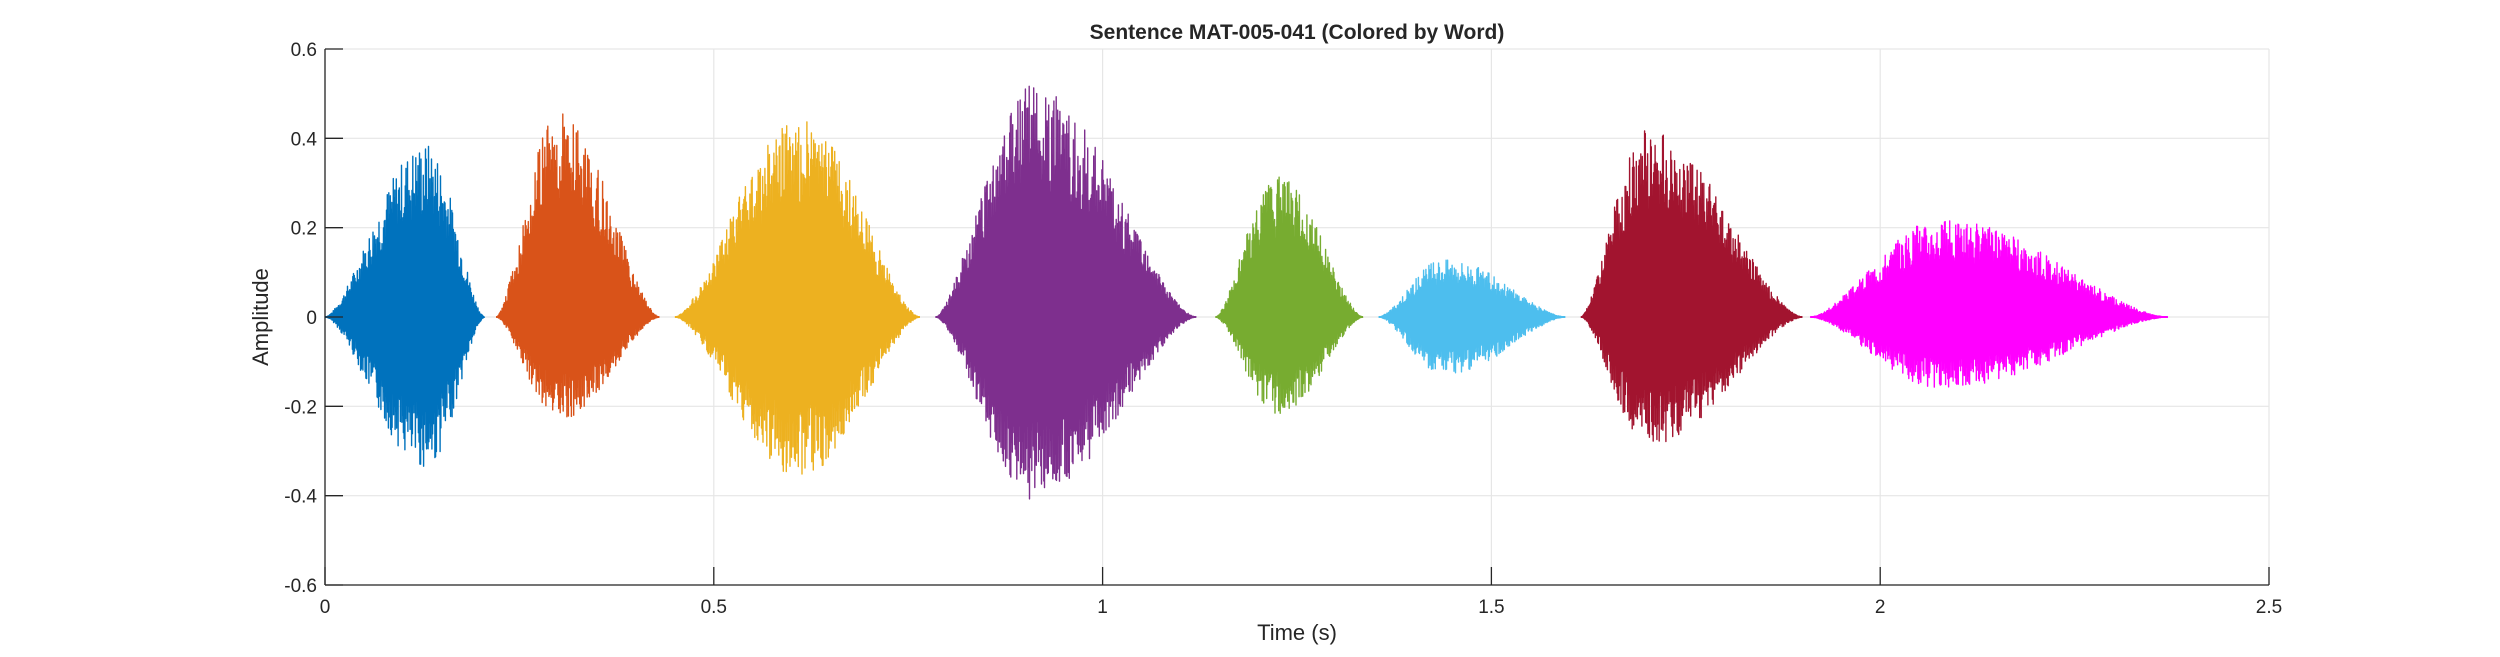  I want to click on y-tick-label: -0.2, so click(300, 407).